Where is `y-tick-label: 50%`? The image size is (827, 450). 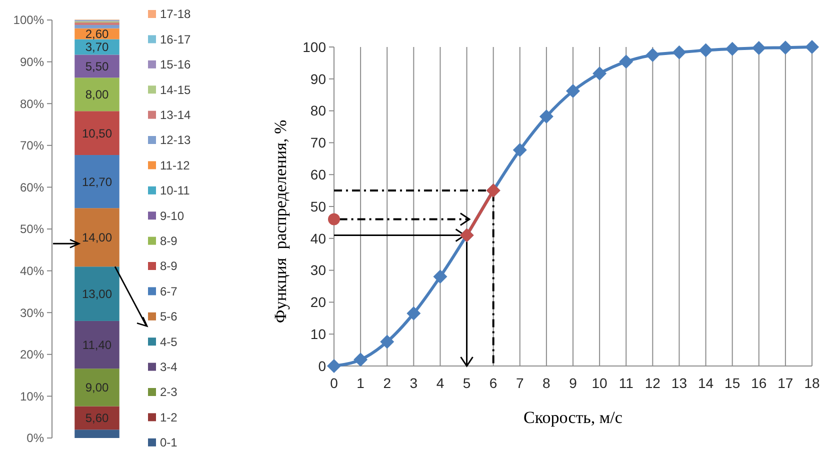 y-tick-label: 50% is located at coordinates (32, 229).